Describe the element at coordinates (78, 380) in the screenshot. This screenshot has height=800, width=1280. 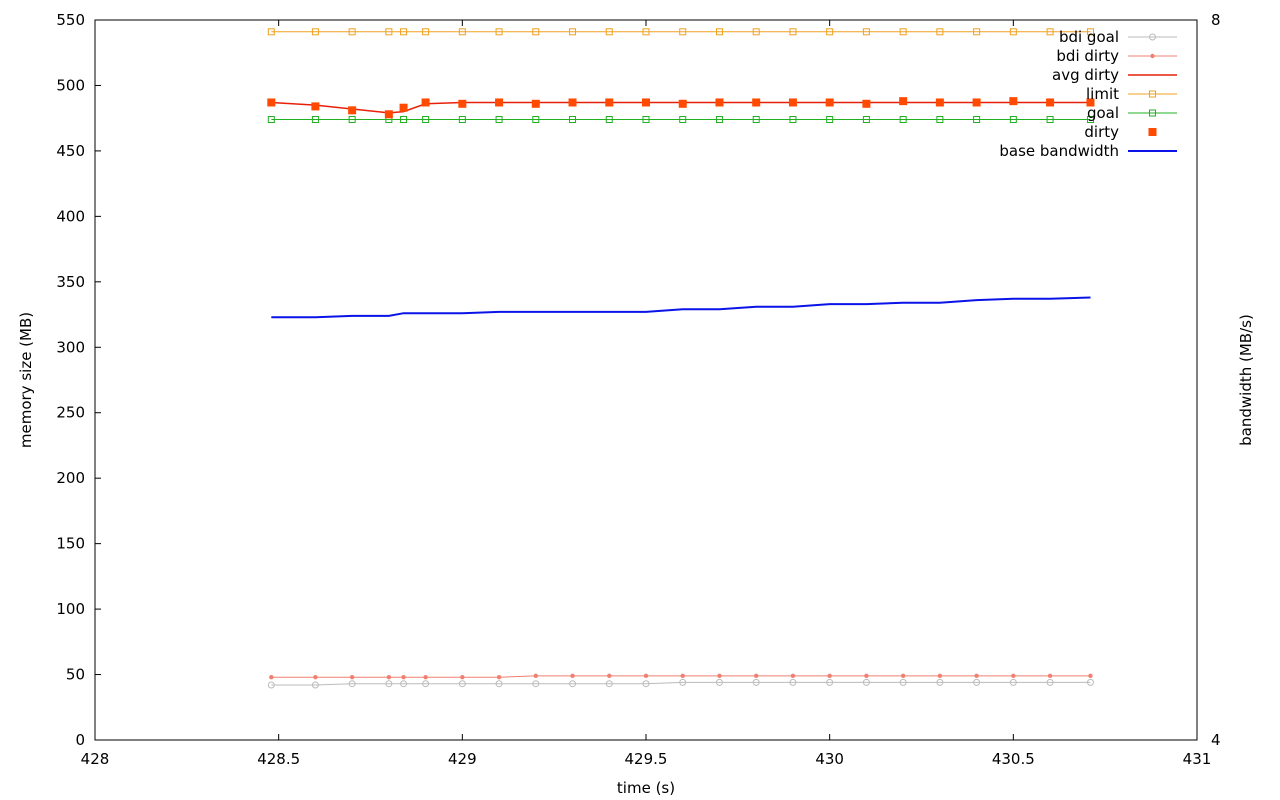
I see `y-axis-ticks: 0 50 100 150 200 250 300 350 400 450 500 550` at that location.